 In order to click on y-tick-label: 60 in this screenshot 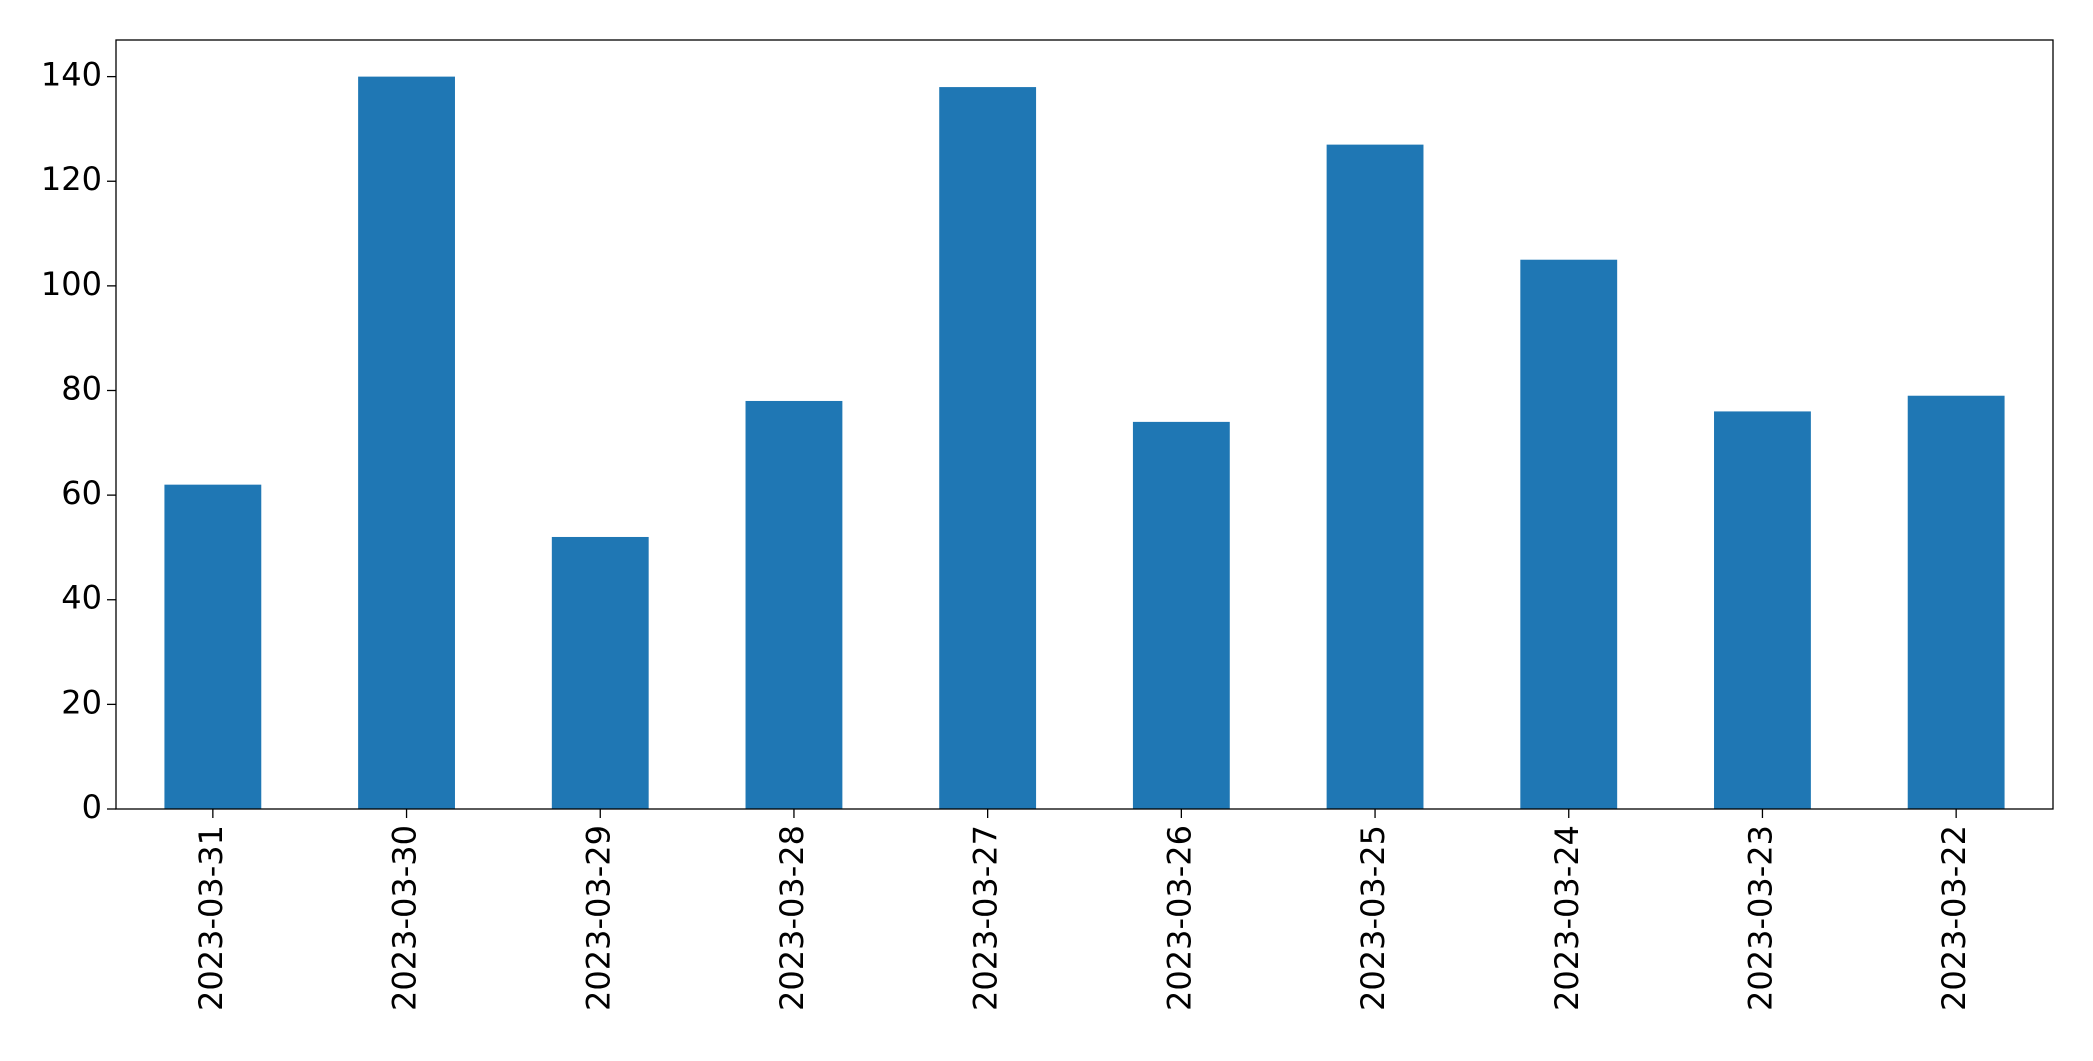, I will do `click(81, 493)`.